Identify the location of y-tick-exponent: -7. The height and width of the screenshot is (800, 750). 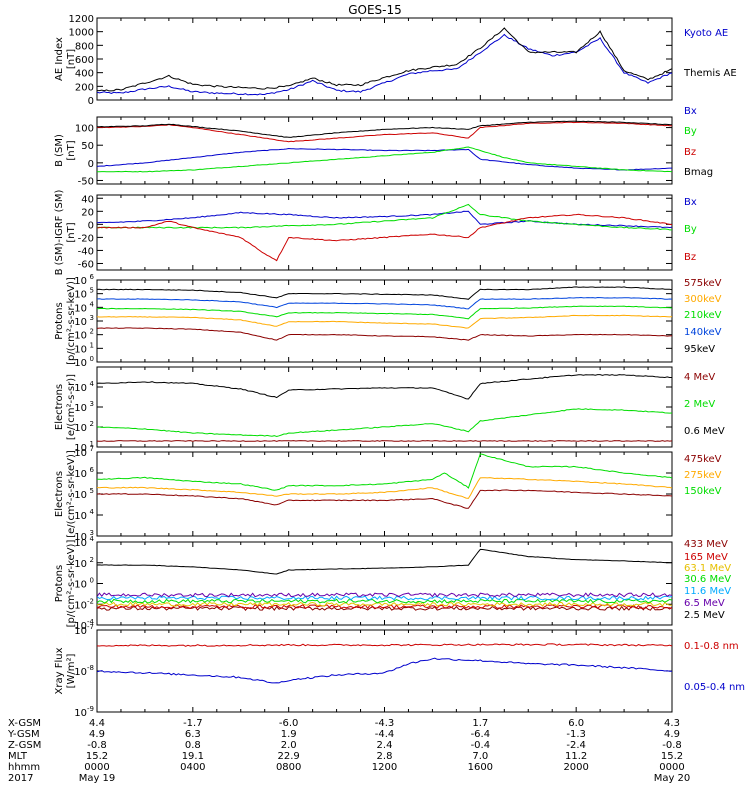
(90, 627).